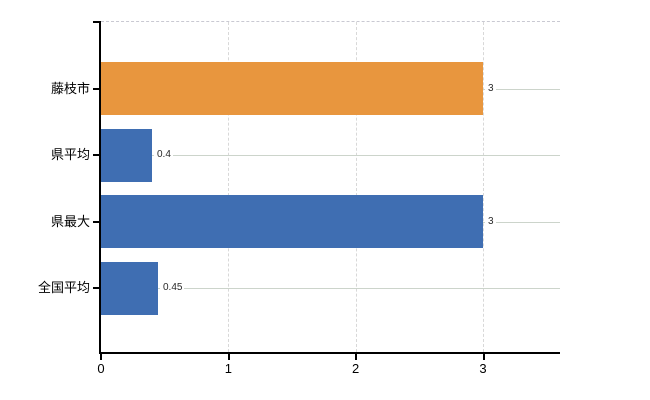  Describe the element at coordinates (100, 187) in the screenshot. I see `y-axis-line` at that location.